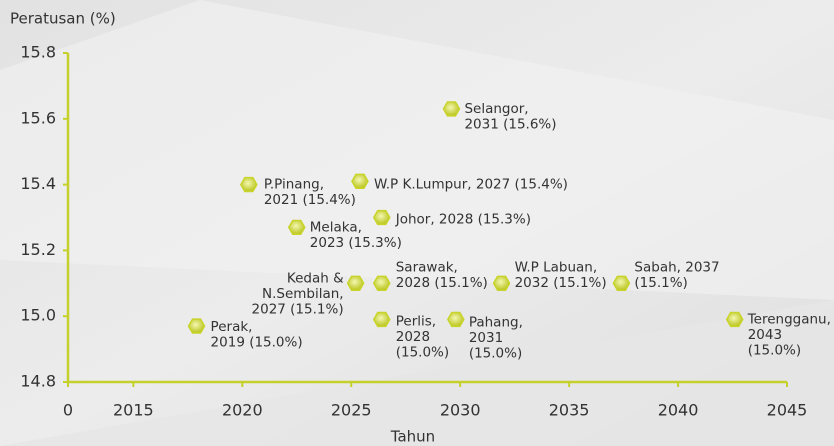  I want to click on point-label: Perak,, so click(232, 327).